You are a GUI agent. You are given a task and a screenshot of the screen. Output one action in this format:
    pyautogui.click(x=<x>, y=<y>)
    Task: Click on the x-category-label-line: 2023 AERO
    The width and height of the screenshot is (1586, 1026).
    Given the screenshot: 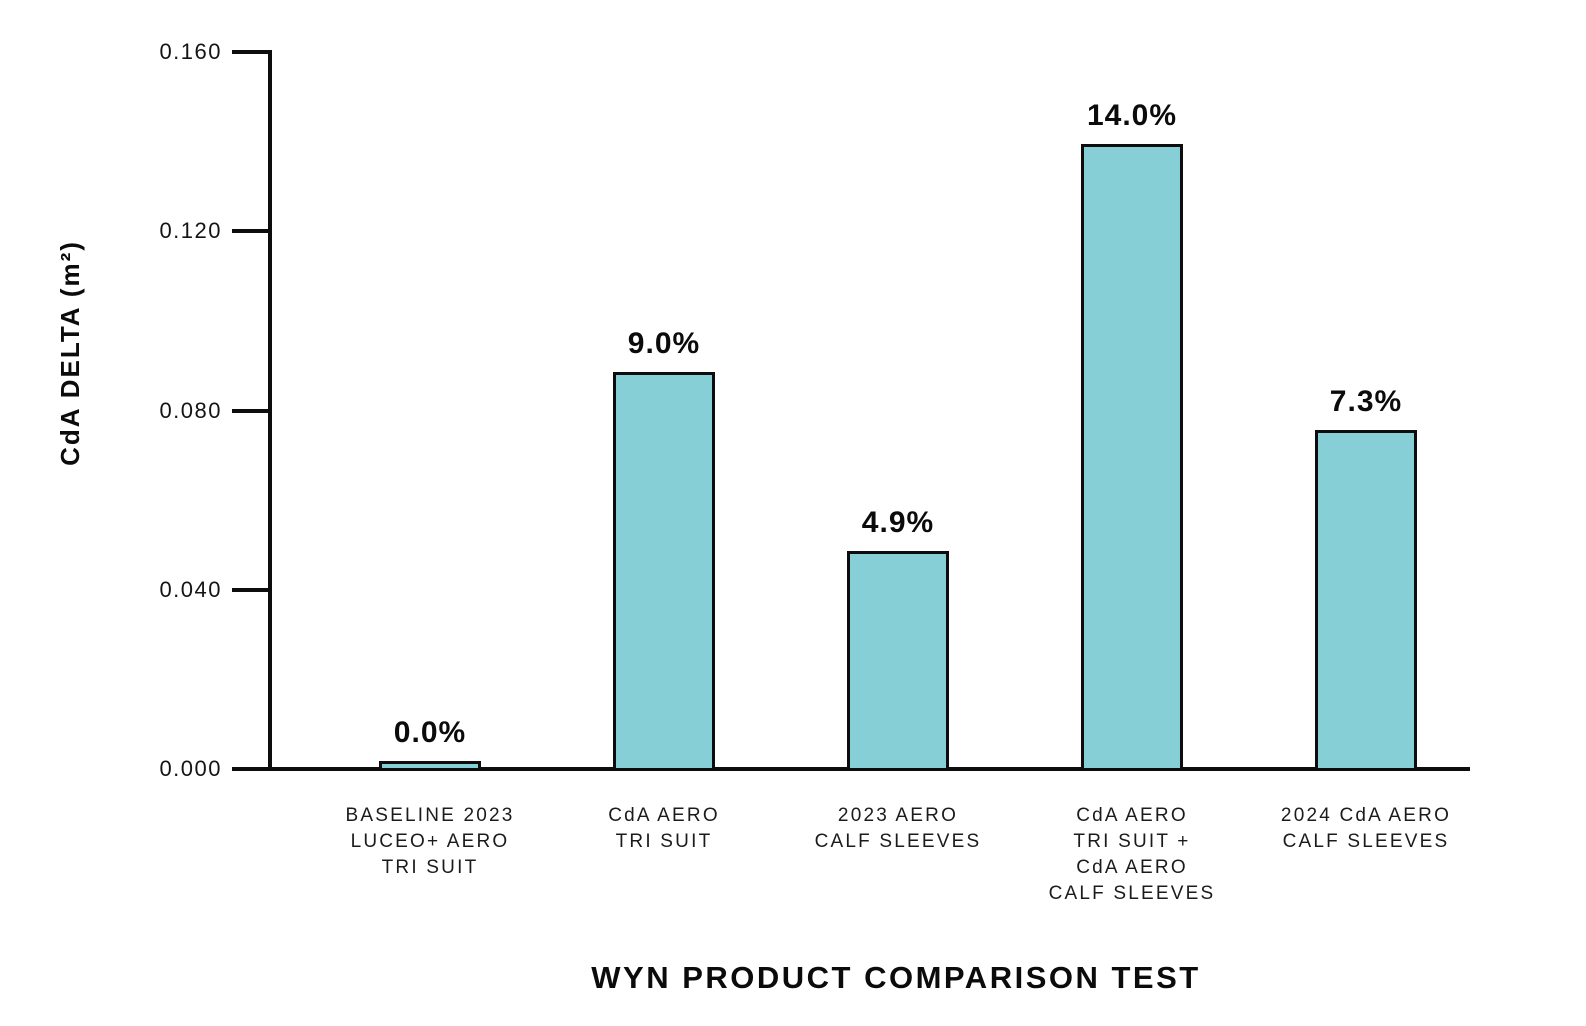 What is the action you would take?
    pyautogui.click(x=898, y=815)
    